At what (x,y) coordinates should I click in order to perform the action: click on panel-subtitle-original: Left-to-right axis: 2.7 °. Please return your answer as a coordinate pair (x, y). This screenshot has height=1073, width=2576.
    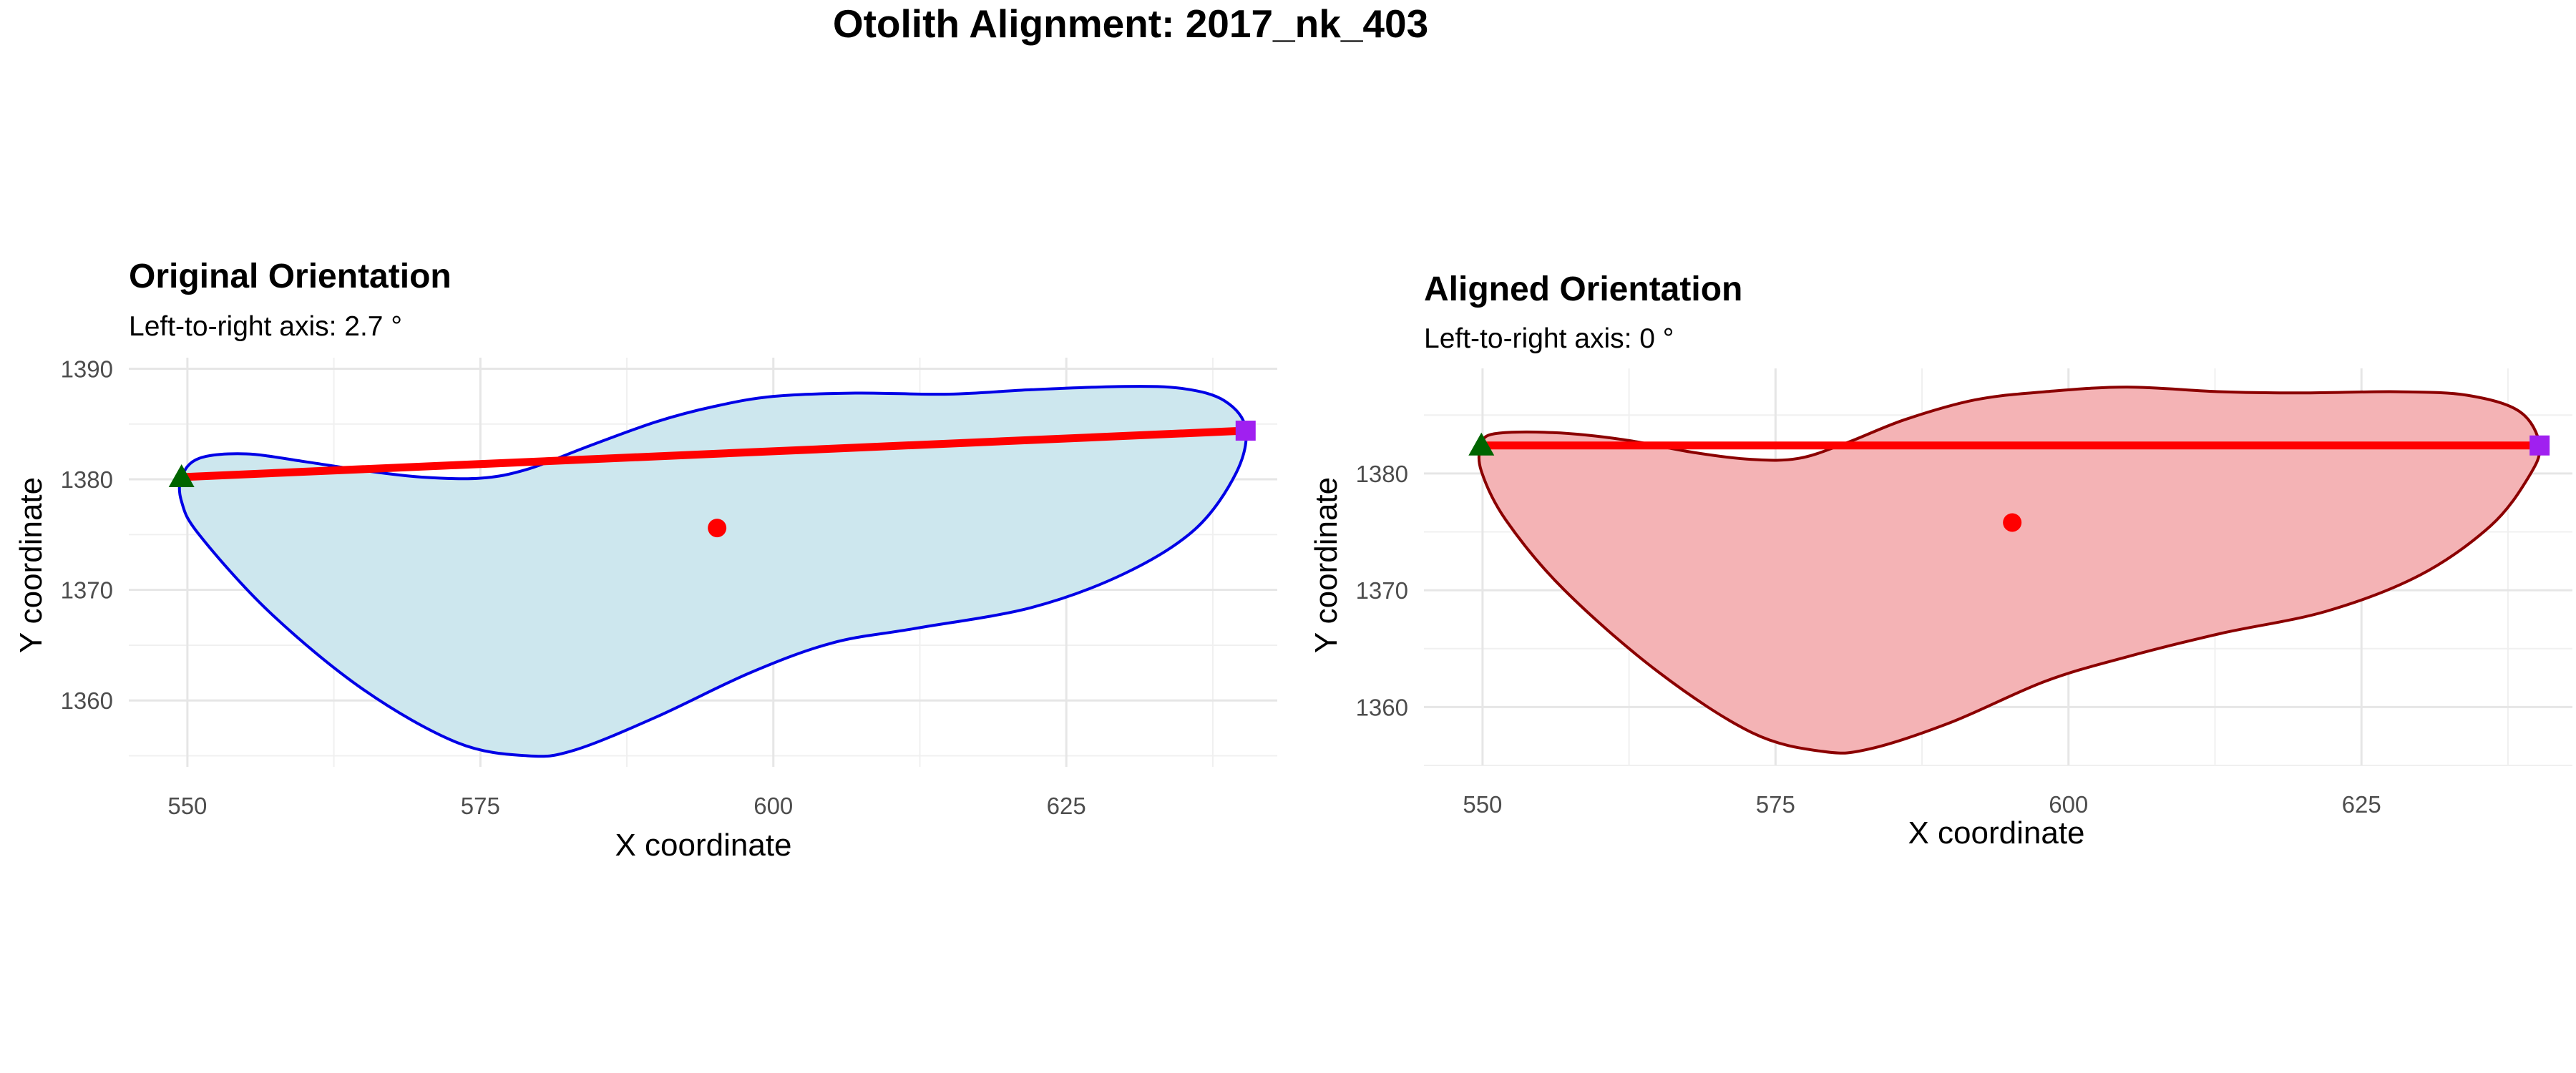
    Looking at the image, I should click on (265, 326).